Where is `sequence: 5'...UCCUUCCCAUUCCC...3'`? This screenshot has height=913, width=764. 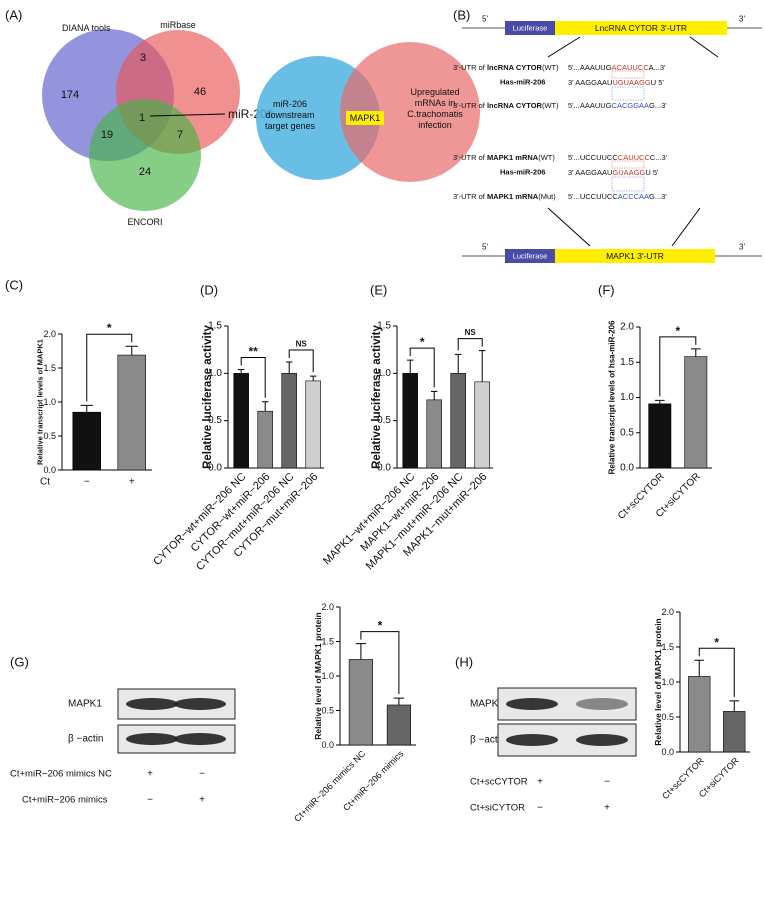 sequence: 5'...UCCUUCCCAUUCCC...3' is located at coordinates (618, 157).